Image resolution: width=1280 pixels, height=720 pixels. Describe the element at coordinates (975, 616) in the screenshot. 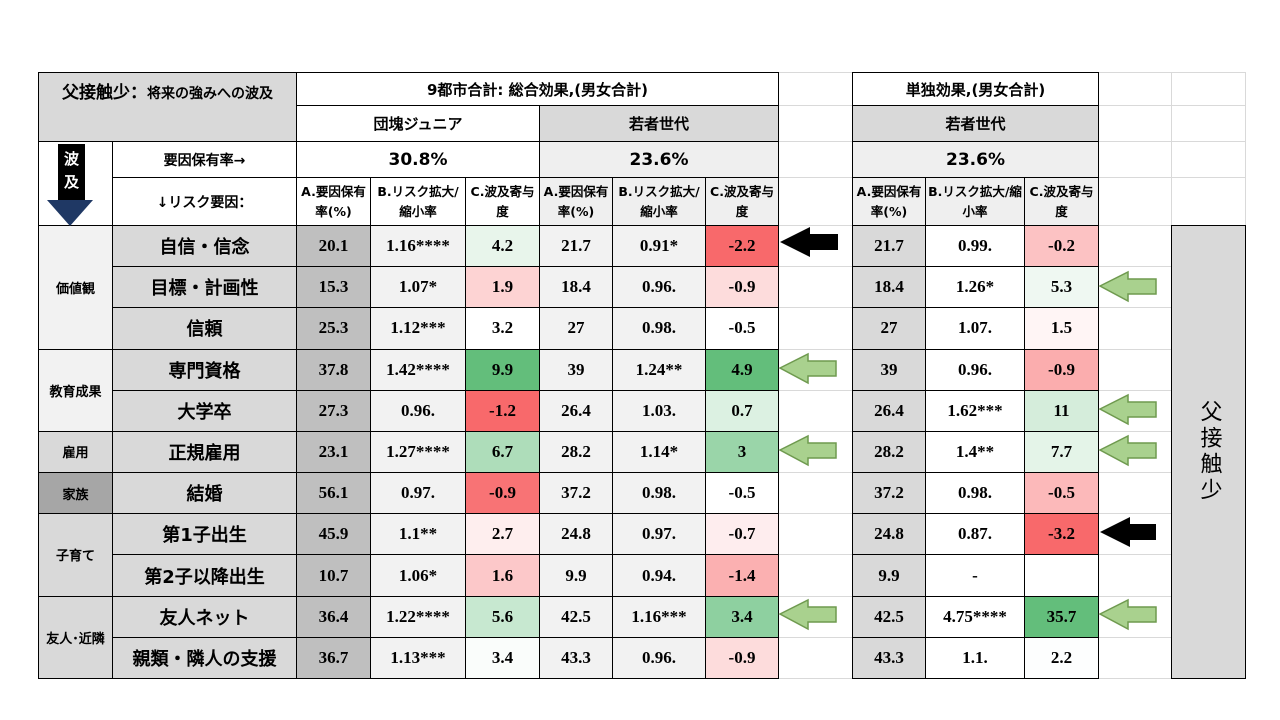

I see `value-cell: 4.75****` at that location.